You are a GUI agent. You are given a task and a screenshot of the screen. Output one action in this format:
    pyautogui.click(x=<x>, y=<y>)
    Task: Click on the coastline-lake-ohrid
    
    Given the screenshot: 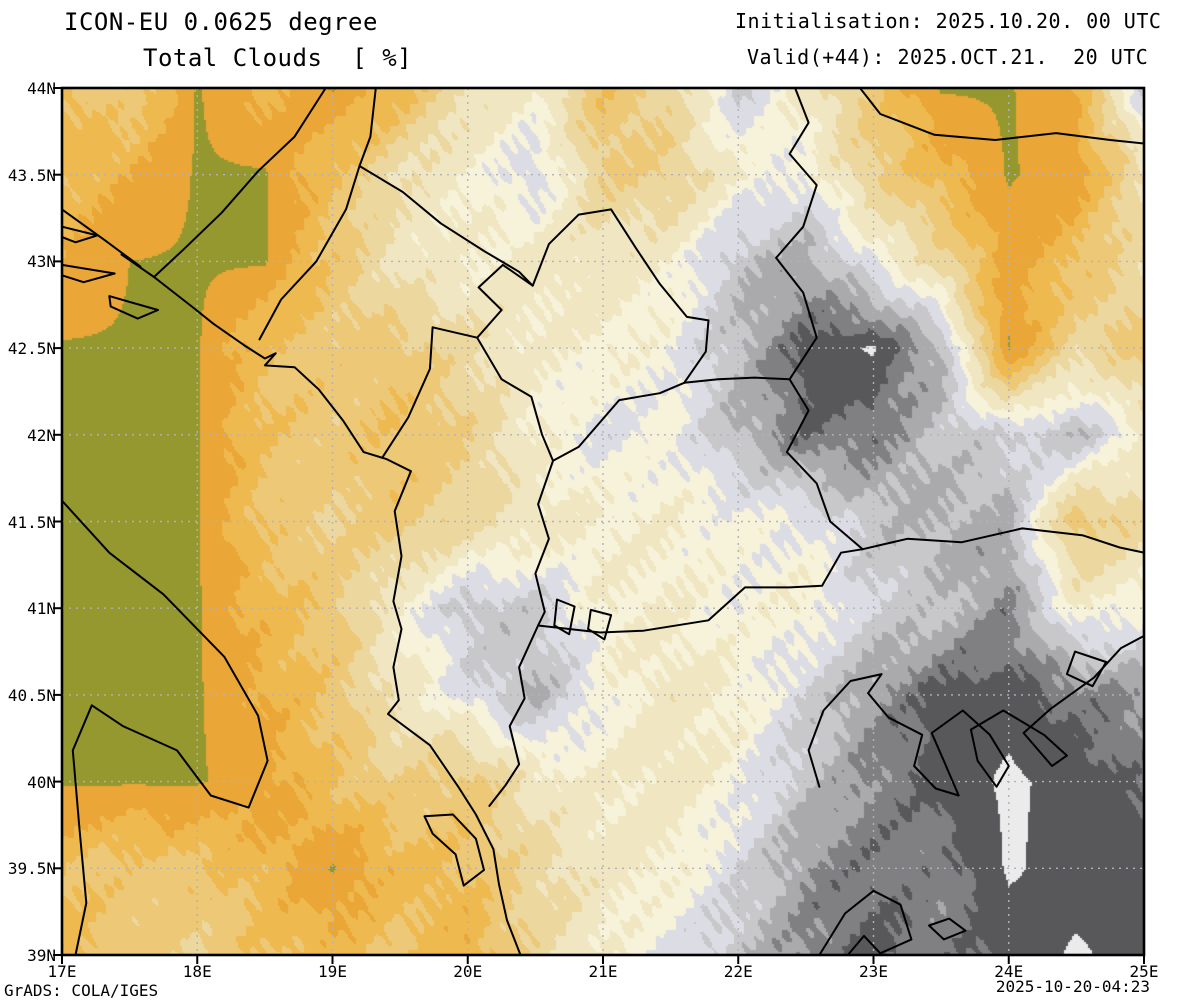 What is the action you would take?
    pyautogui.click(x=564, y=617)
    